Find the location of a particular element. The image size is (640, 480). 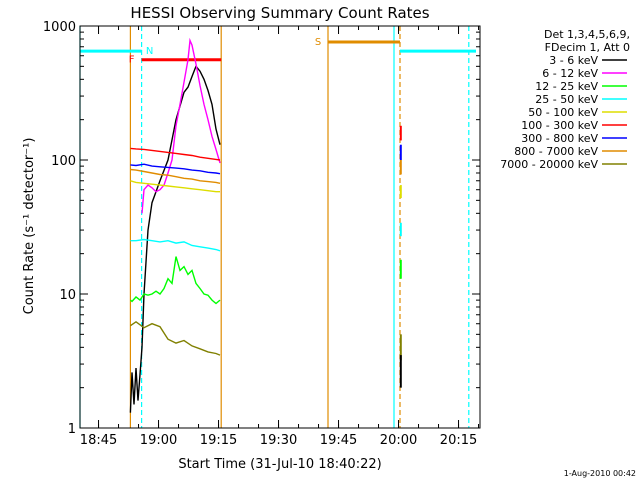

legend-label-8: 7000 - 20000 keV is located at coordinates (549, 164).